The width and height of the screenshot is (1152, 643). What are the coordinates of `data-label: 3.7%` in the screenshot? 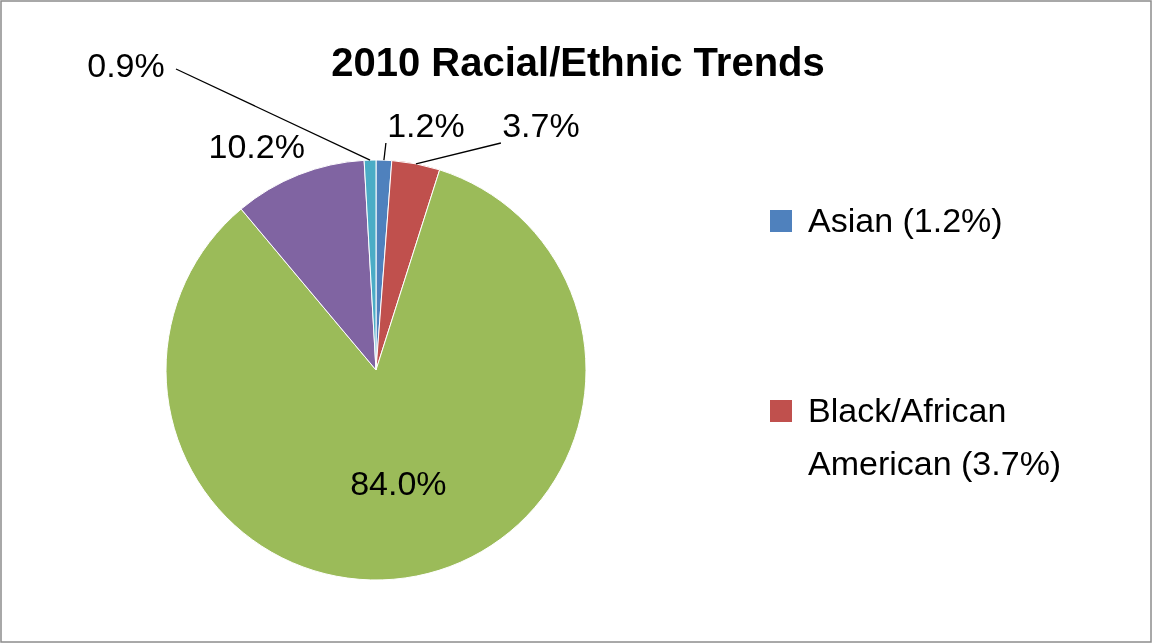 It's located at (541, 124).